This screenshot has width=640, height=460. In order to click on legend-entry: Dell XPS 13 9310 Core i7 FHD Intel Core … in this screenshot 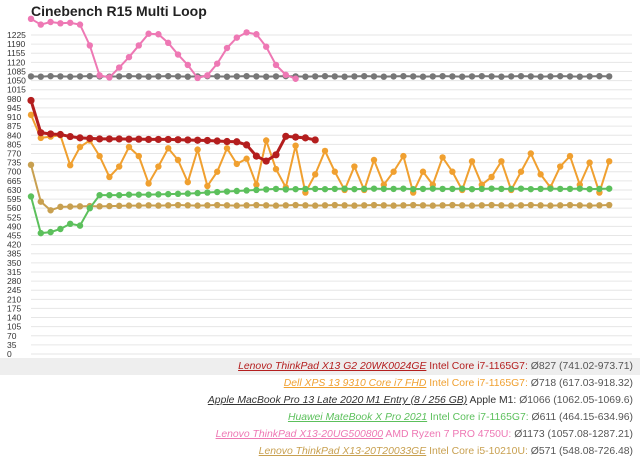, I will do `click(320, 383)`.